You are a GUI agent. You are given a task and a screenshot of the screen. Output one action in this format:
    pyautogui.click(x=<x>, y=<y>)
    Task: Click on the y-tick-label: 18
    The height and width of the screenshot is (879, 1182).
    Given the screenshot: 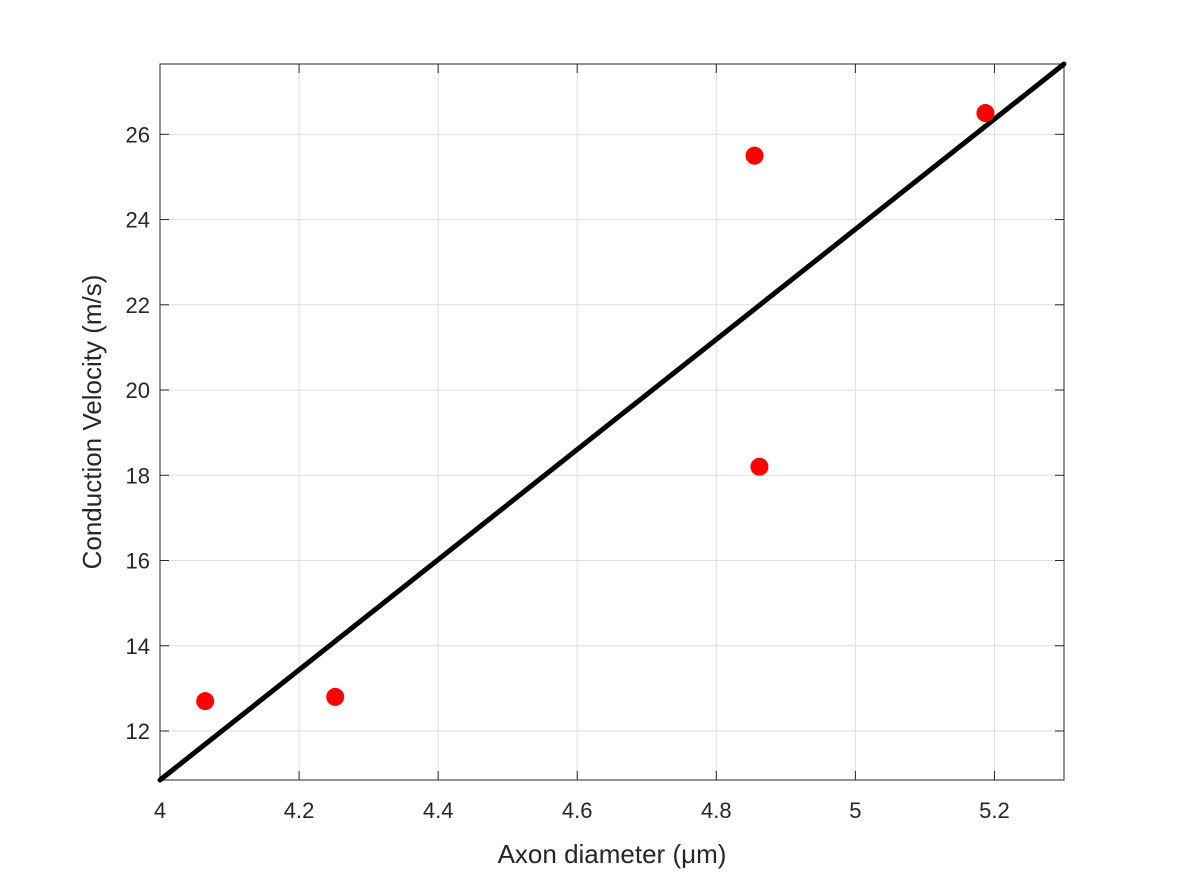 What is the action you would take?
    pyautogui.click(x=138, y=475)
    